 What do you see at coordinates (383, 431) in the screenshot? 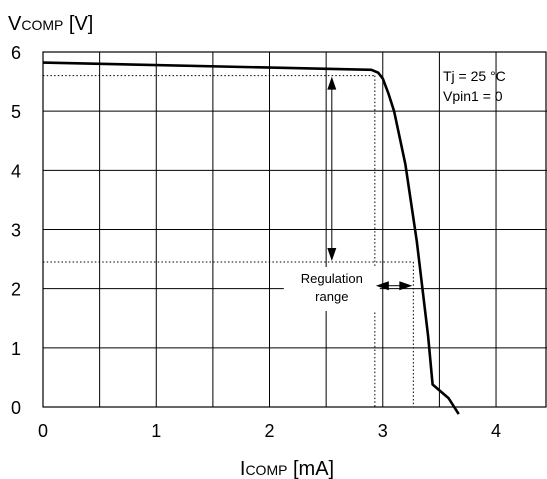
I see `x-tick-label: 3` at bounding box center [383, 431].